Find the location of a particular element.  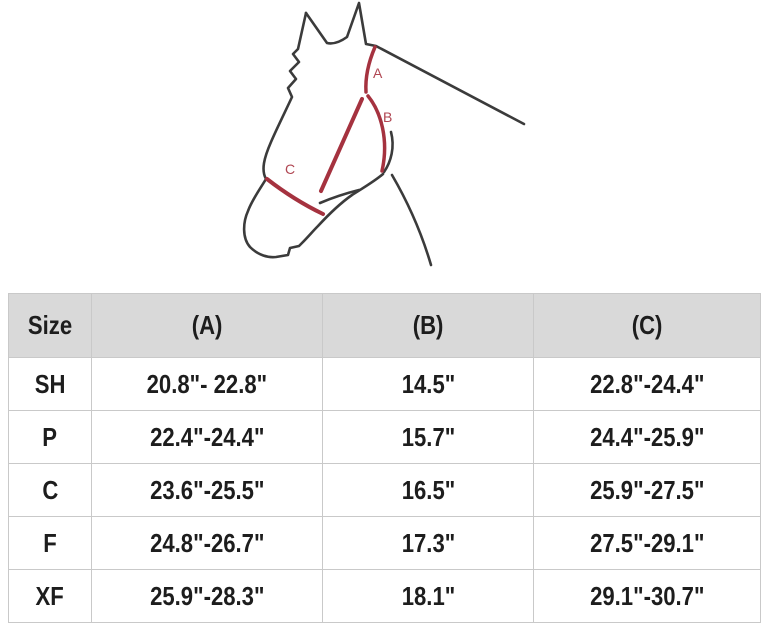

measurement-c-cell: 27.5"-29.1" is located at coordinates (647, 543).